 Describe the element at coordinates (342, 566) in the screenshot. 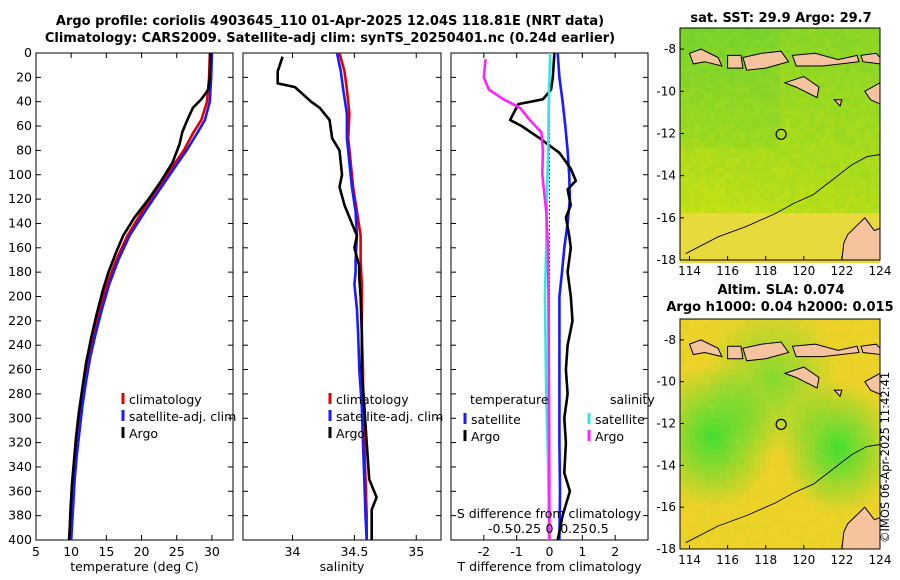

I see `x-axis-label-salinity: salinity` at that location.